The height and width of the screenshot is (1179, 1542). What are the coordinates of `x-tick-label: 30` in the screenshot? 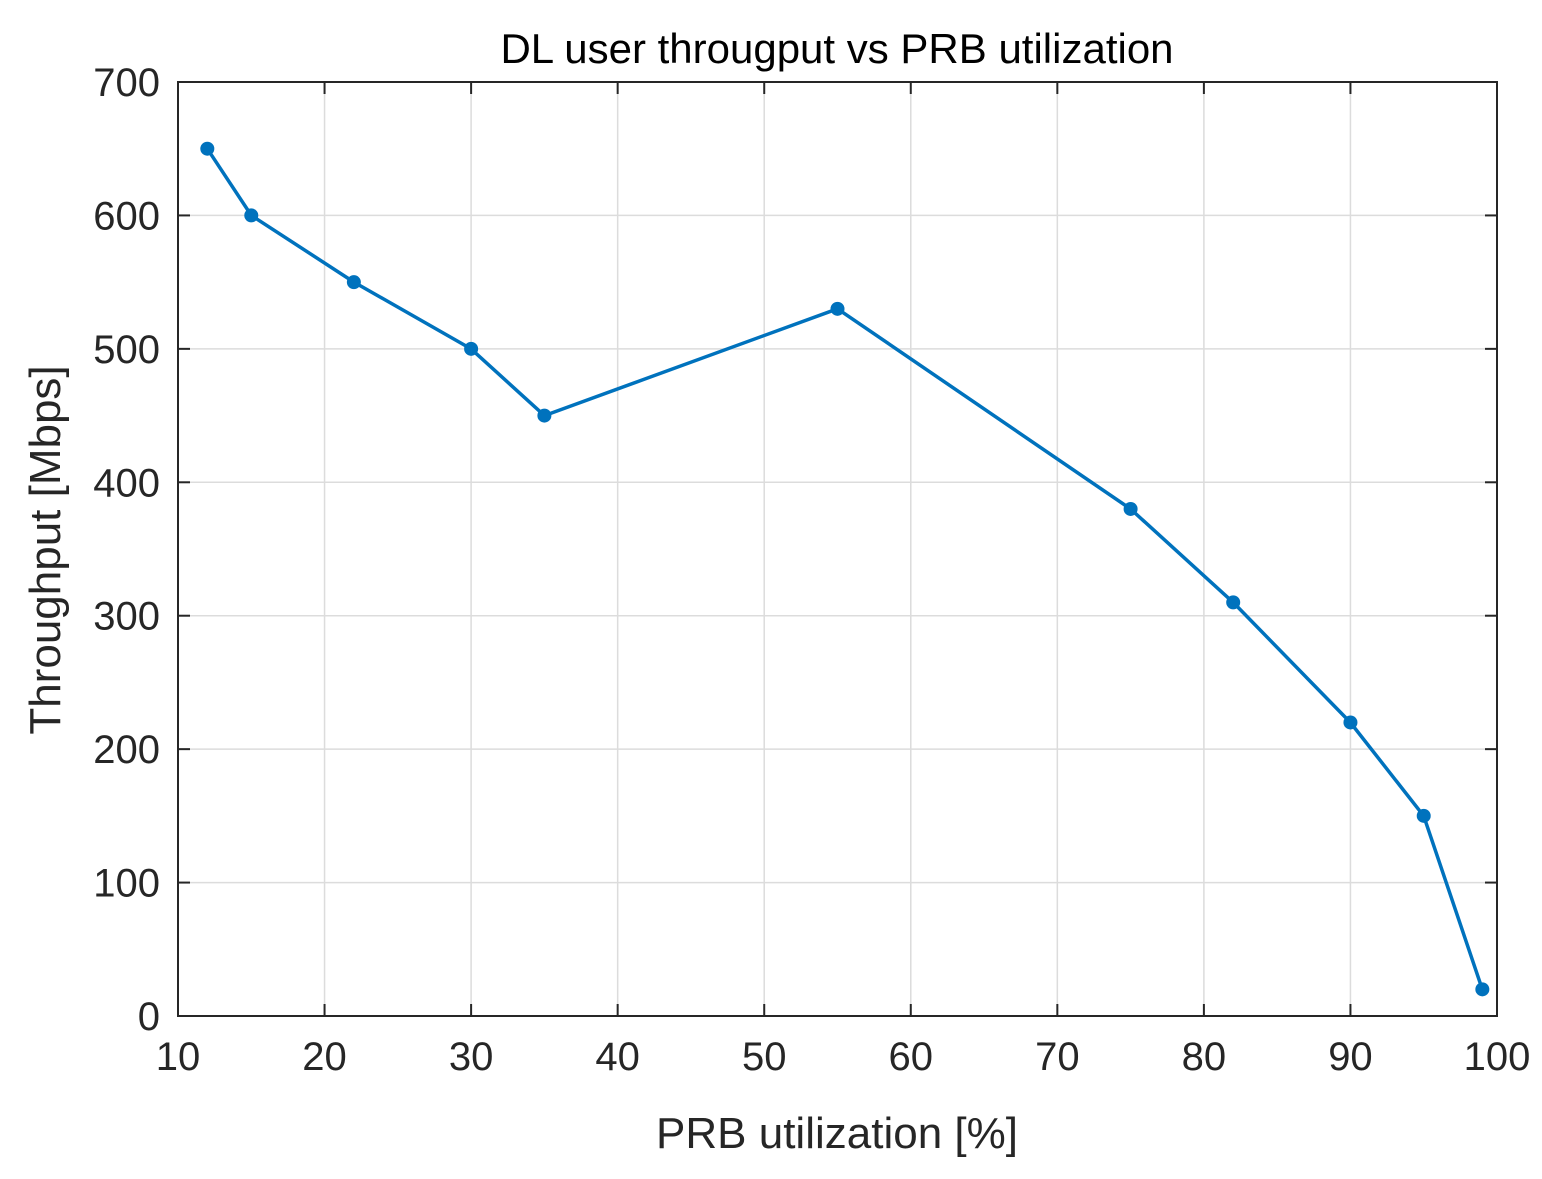 It's located at (471, 1057).